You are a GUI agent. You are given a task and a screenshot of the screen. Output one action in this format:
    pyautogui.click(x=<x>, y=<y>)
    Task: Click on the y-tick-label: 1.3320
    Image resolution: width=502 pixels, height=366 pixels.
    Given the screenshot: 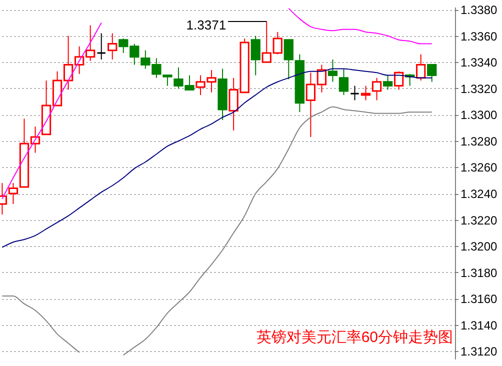 What is the action you would take?
    pyautogui.click(x=479, y=89)
    